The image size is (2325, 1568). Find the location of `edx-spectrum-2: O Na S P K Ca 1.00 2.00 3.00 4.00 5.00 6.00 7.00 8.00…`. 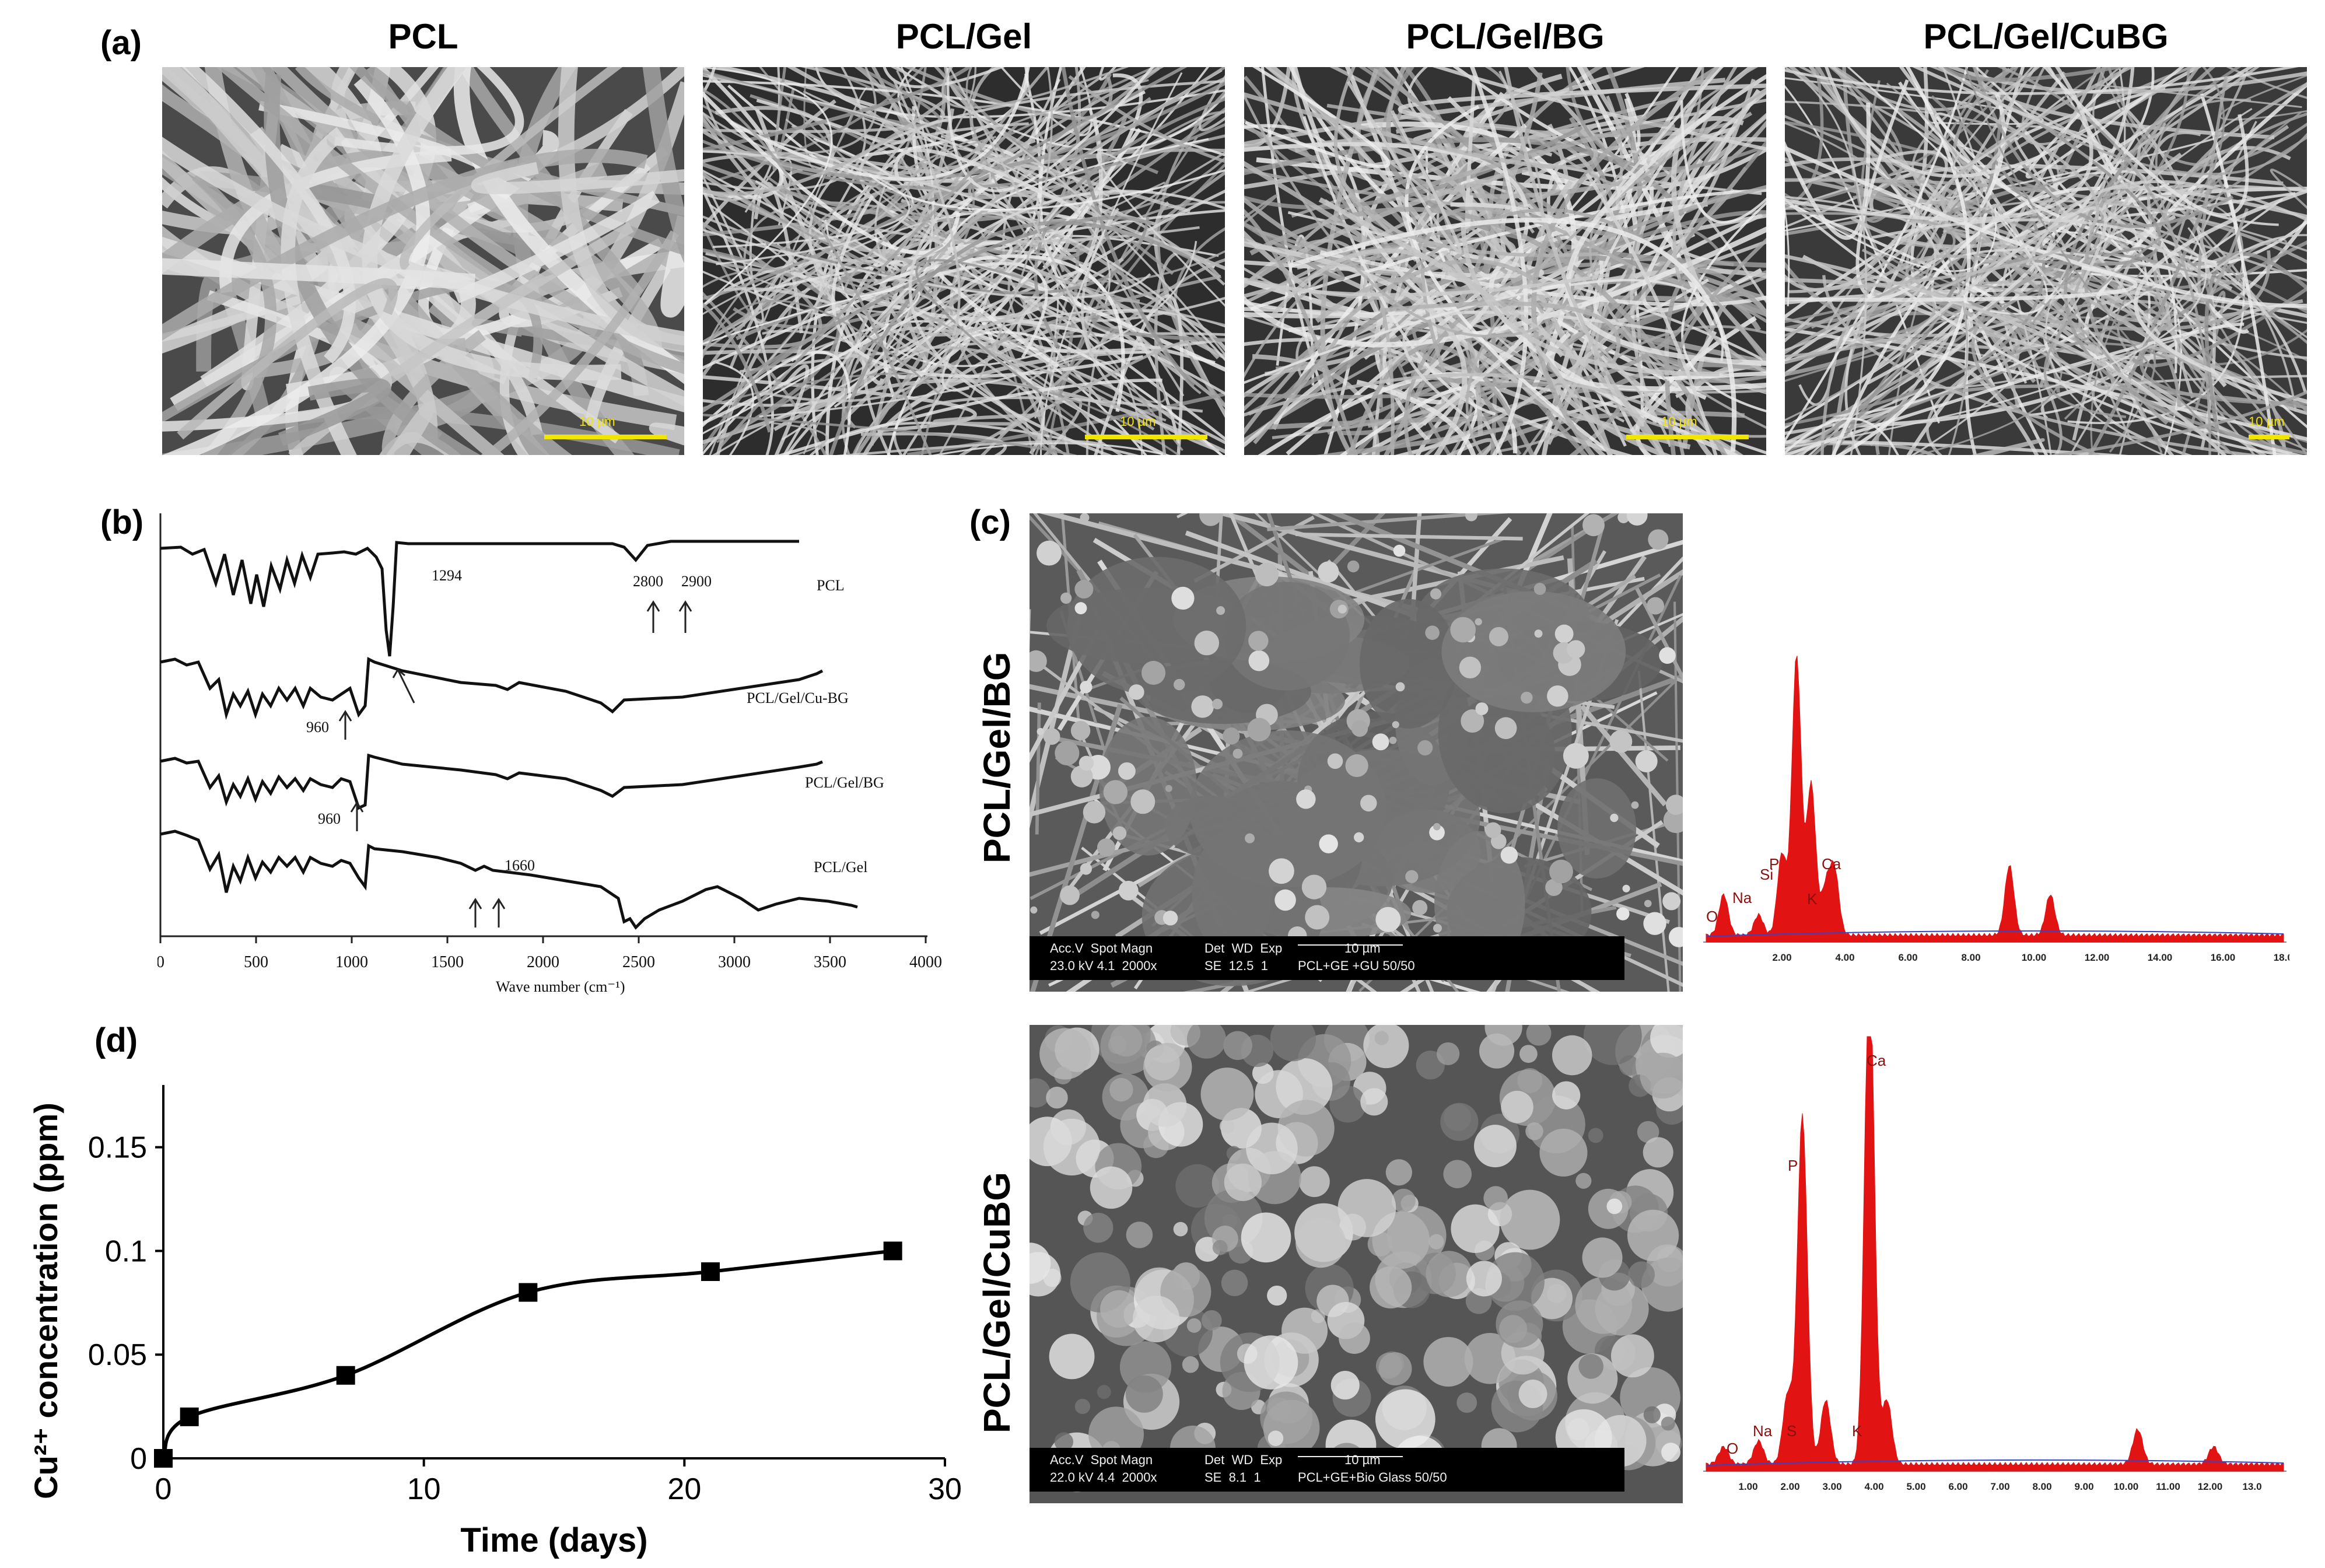

edx-spectrum-2: O Na S P K Ca 1.00 2.00 3.00 4.00 5.00 6.00 7.00 8.00… is located at coordinates (1995, 1264).